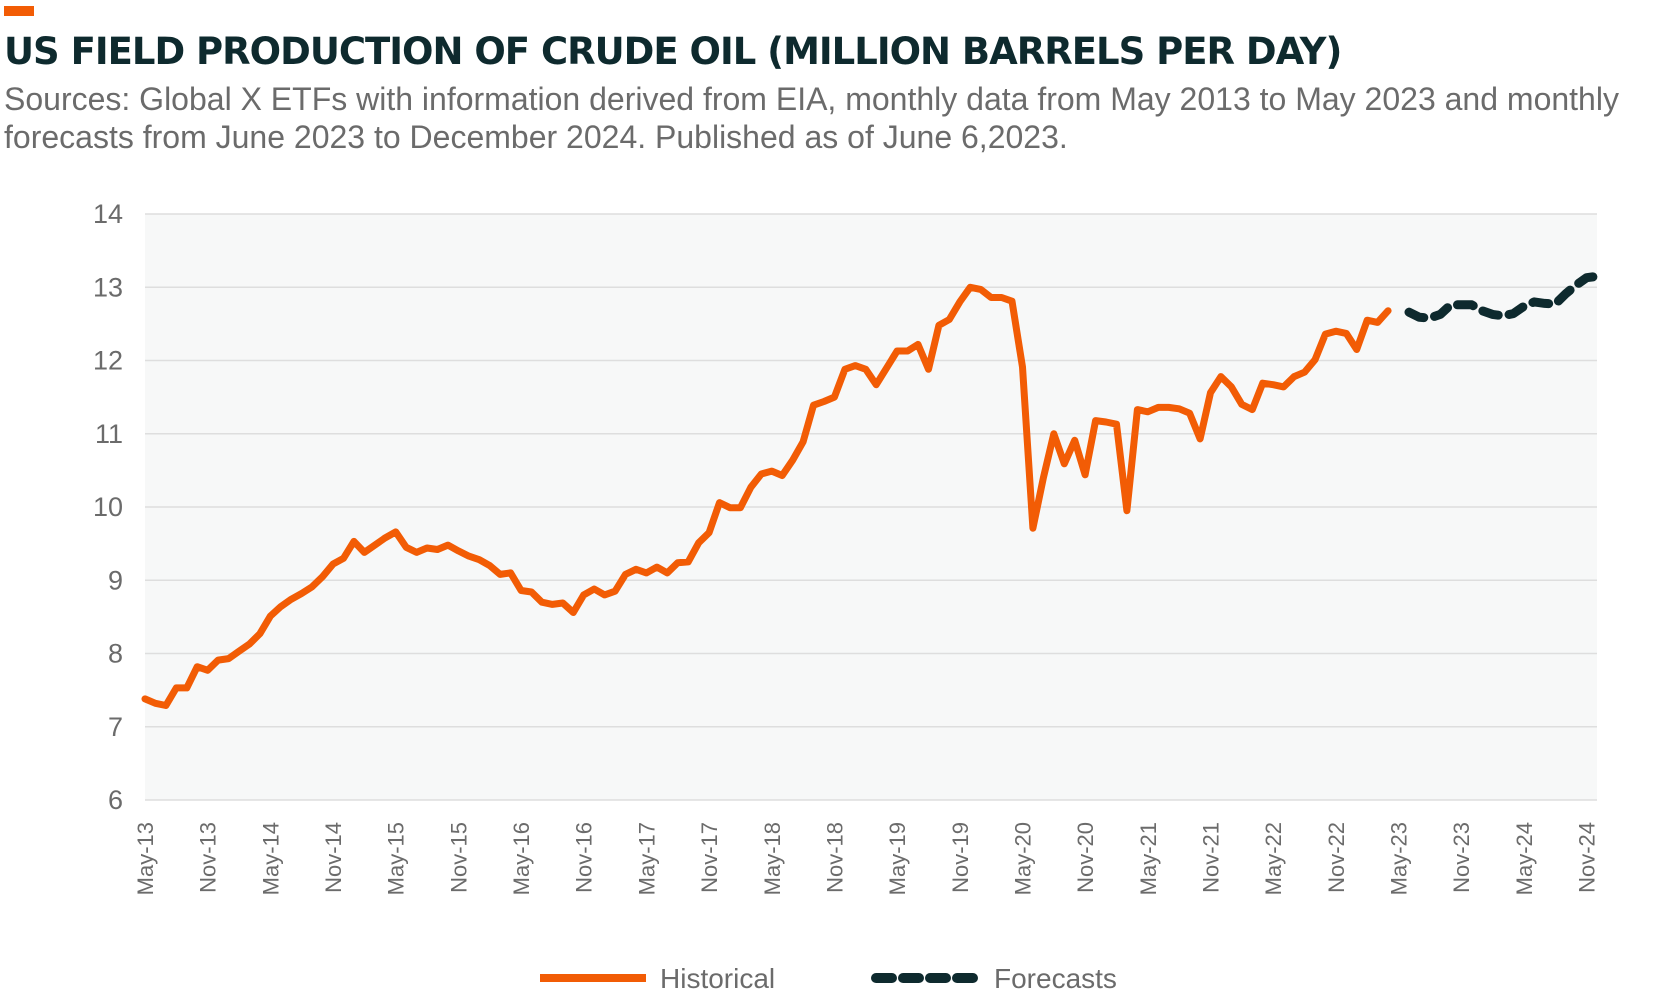 Image resolution: width=1668 pixels, height=1006 pixels. What do you see at coordinates (109, 434) in the screenshot?
I see `y-tick-label: 11` at bounding box center [109, 434].